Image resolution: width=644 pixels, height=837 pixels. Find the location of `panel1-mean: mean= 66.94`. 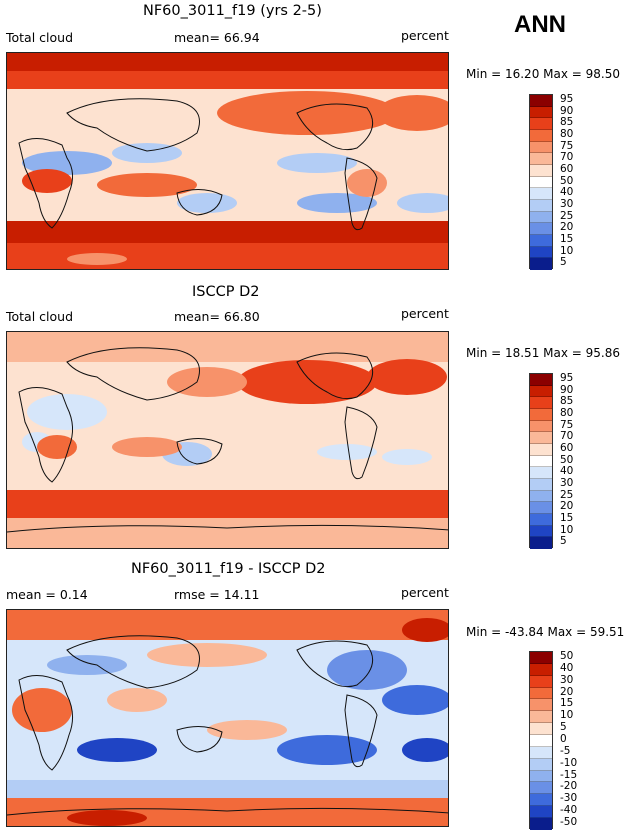

panel1-mean: mean= 66.94 is located at coordinates (217, 37).